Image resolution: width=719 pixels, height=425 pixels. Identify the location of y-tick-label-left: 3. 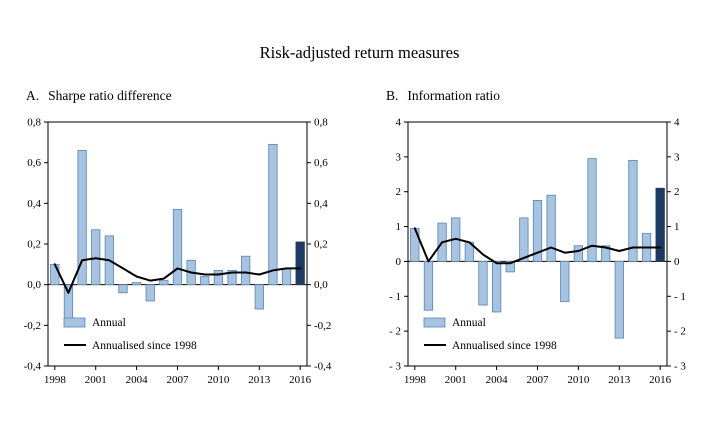
(399, 157).